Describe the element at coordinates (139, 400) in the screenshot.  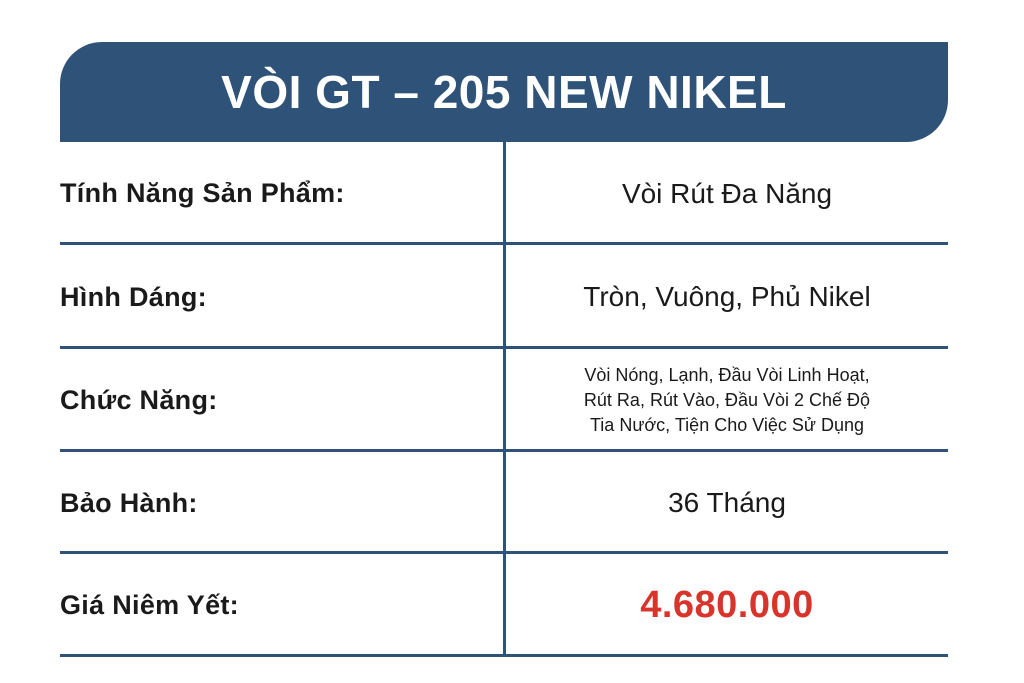
I see `row-label: Chức Năng:` at that location.